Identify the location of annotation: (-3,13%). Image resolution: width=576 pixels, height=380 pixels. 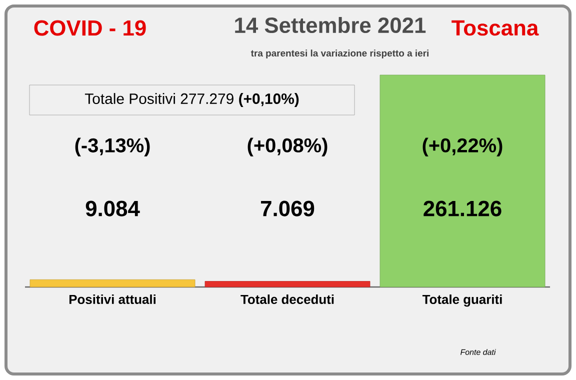
(112, 147).